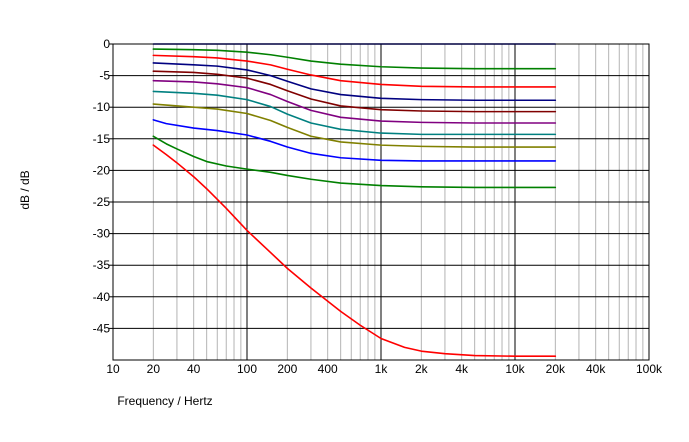 The image size is (689, 442). Describe the element at coordinates (102, 139) in the screenshot. I see `y-tick-label: -15` at that location.